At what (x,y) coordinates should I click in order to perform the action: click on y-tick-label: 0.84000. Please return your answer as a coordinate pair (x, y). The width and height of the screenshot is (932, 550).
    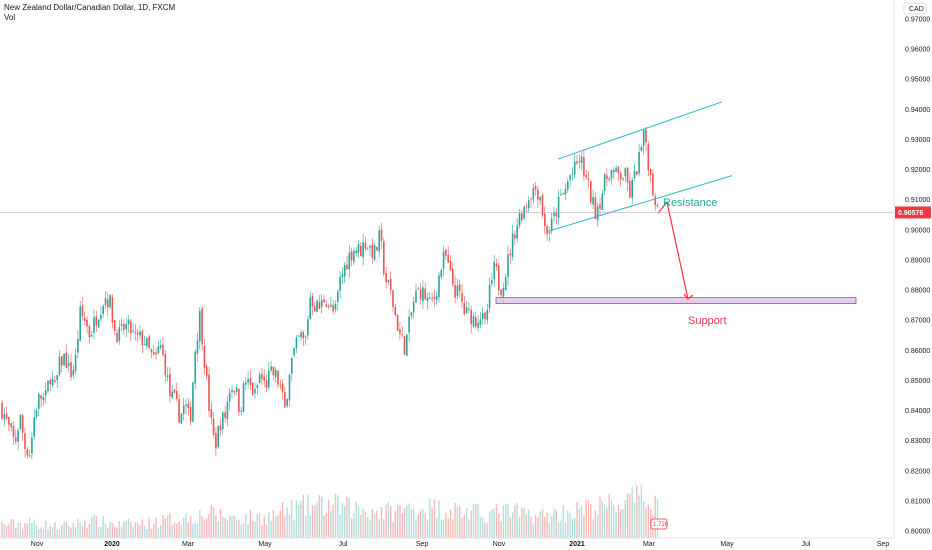
    Looking at the image, I should click on (917, 411).